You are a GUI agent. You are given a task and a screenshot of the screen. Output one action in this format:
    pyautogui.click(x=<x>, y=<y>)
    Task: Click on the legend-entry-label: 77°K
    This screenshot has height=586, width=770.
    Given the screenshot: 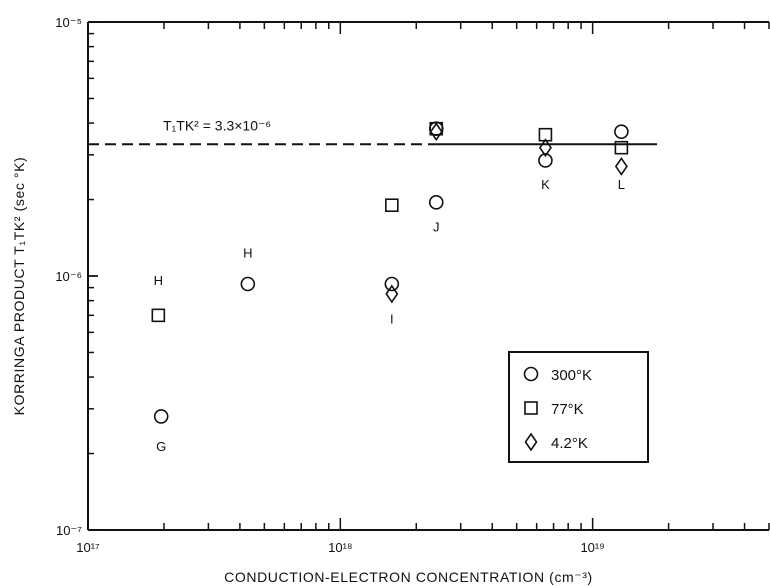 What is the action you would take?
    pyautogui.click(x=567, y=409)
    